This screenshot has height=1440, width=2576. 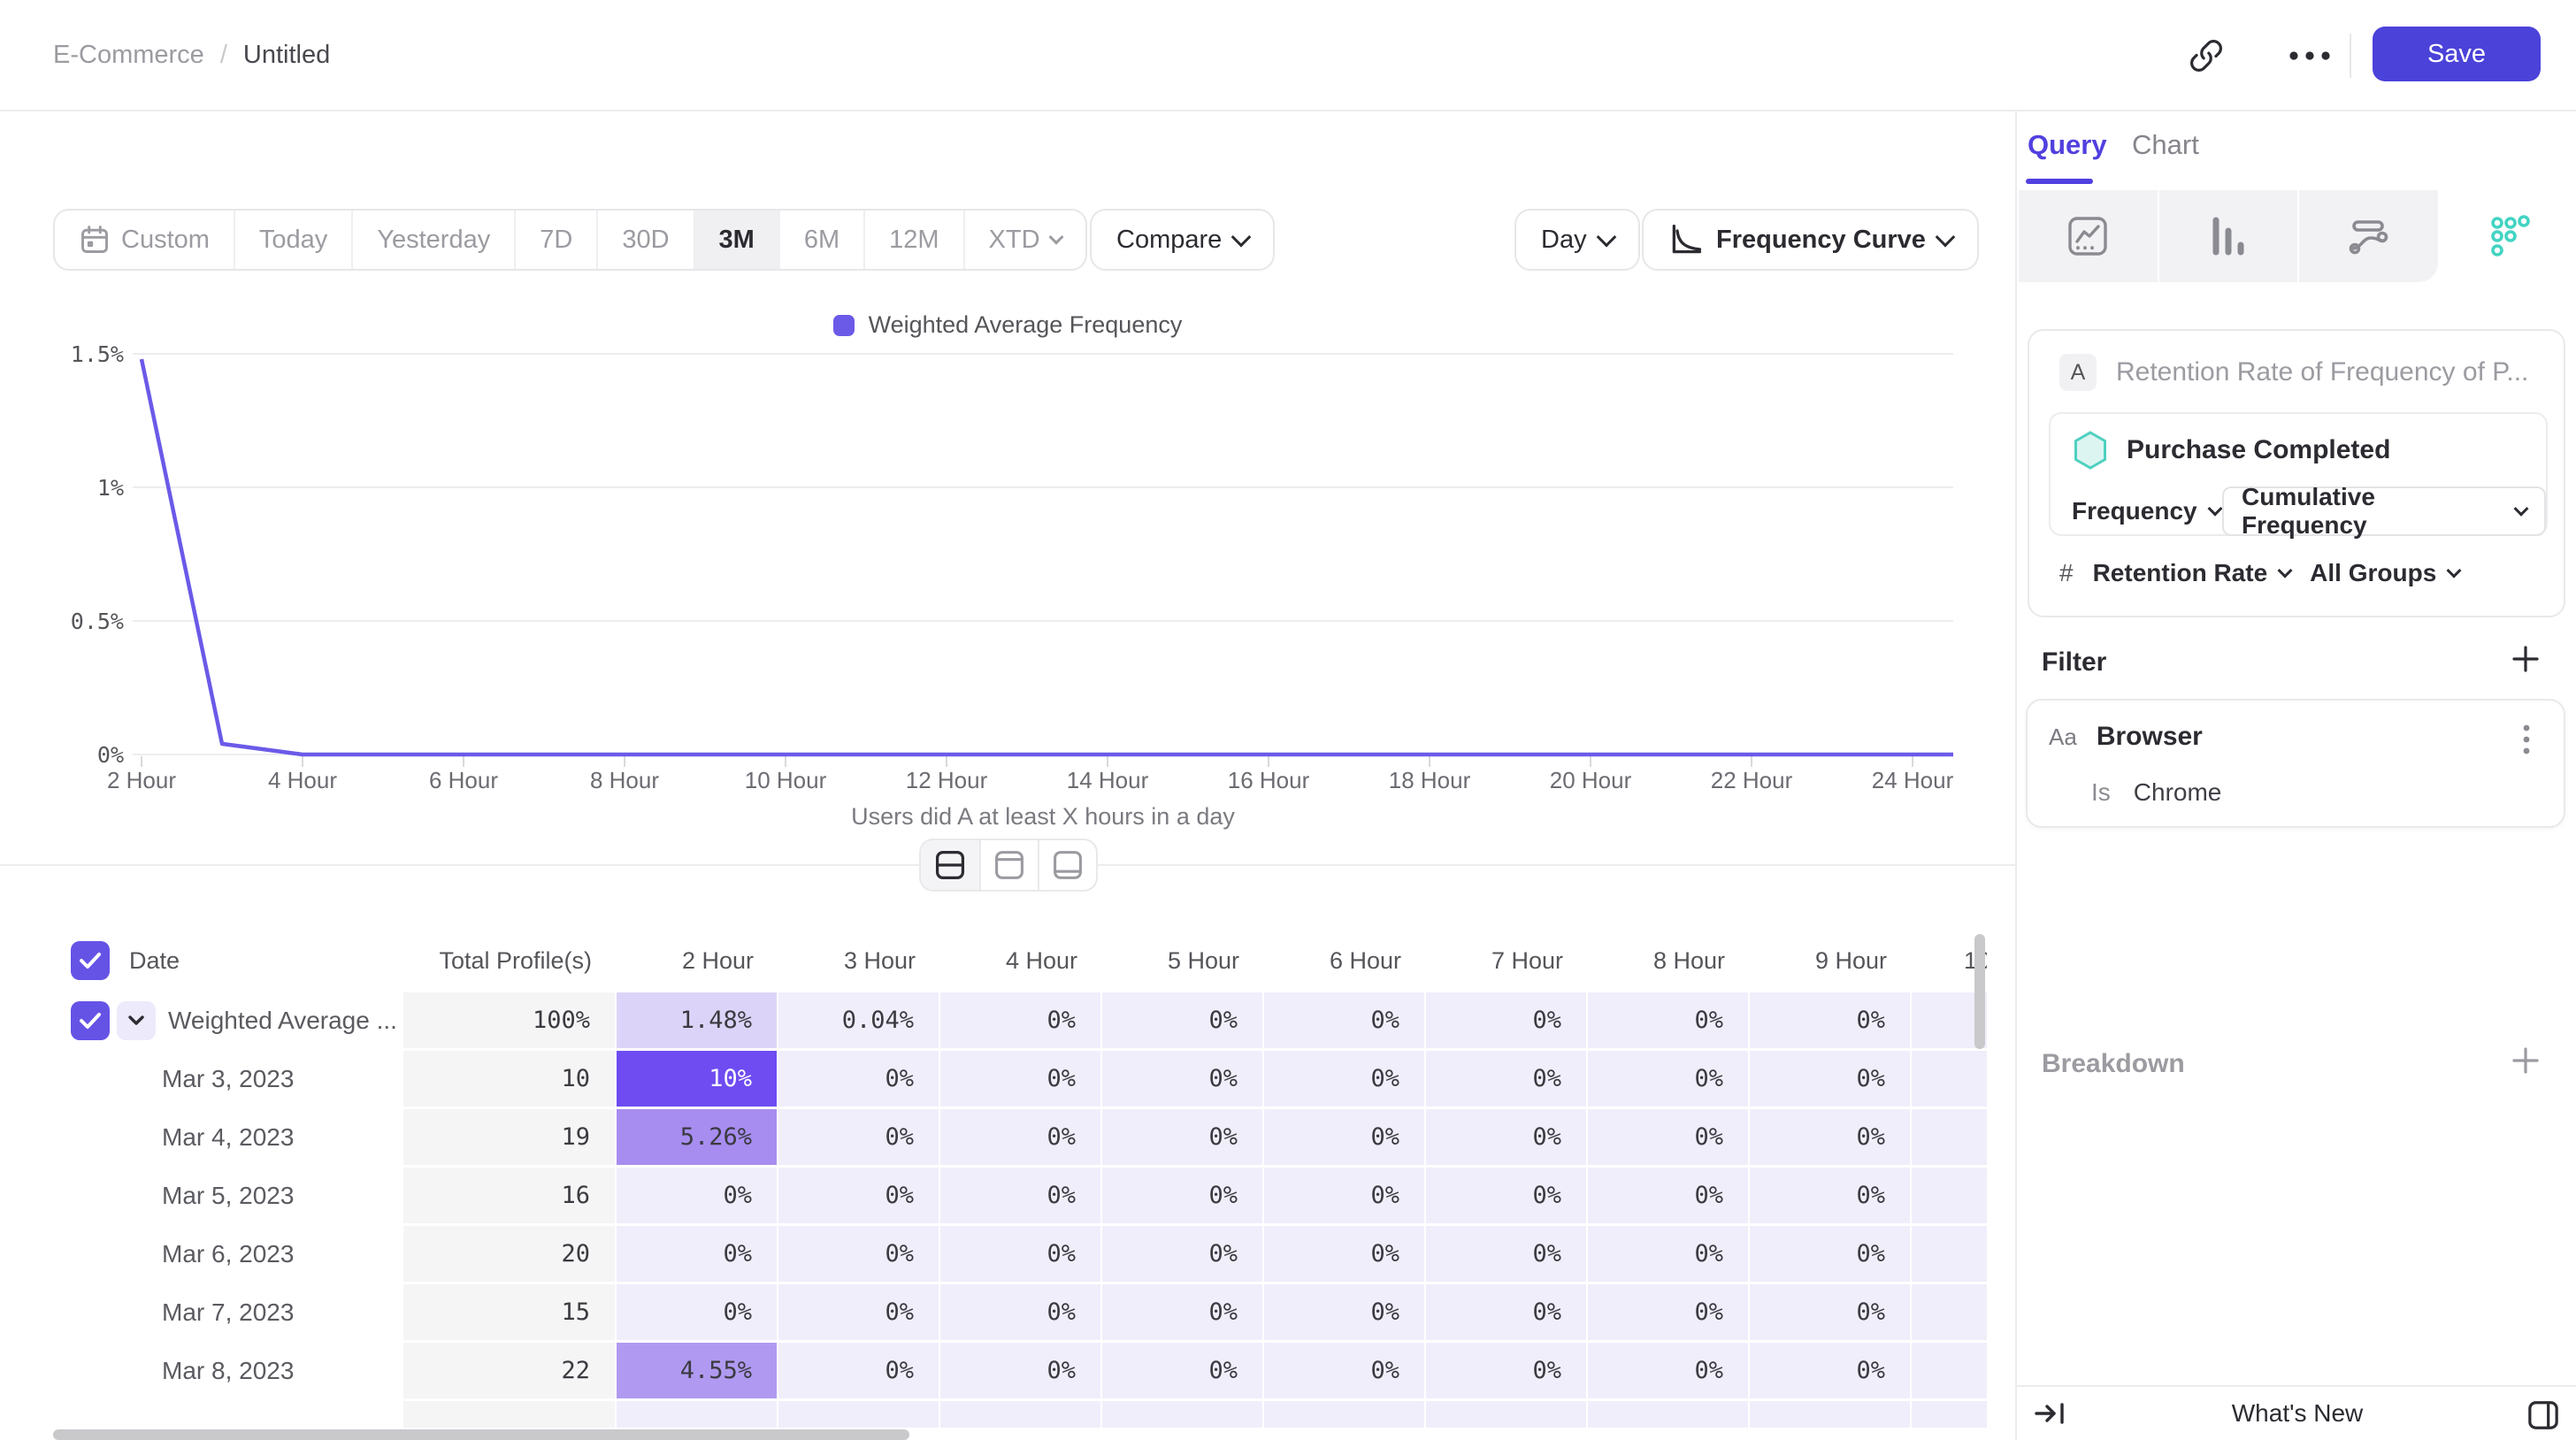 I want to click on date-range-xtd: XTD, so click(x=1023, y=240).